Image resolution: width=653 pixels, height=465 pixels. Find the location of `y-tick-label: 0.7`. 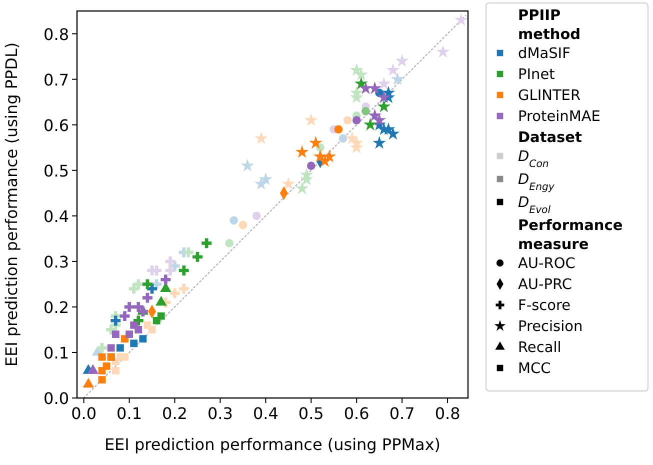

y-tick-label: 0.7 is located at coordinates (56, 80).